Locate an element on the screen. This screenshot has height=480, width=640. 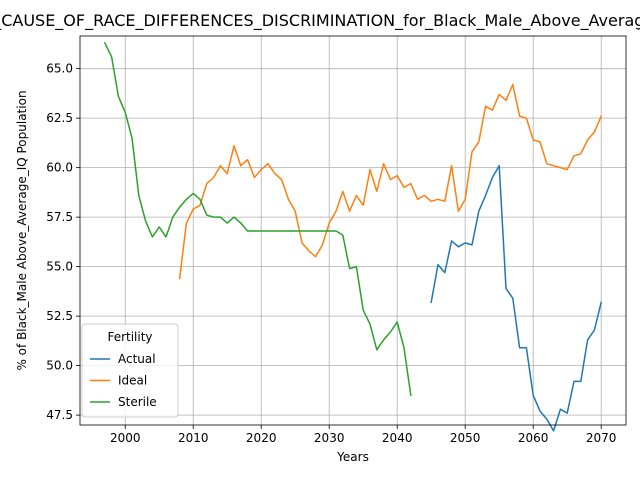
y-tick-label: 47.5 is located at coordinates (59, 415).